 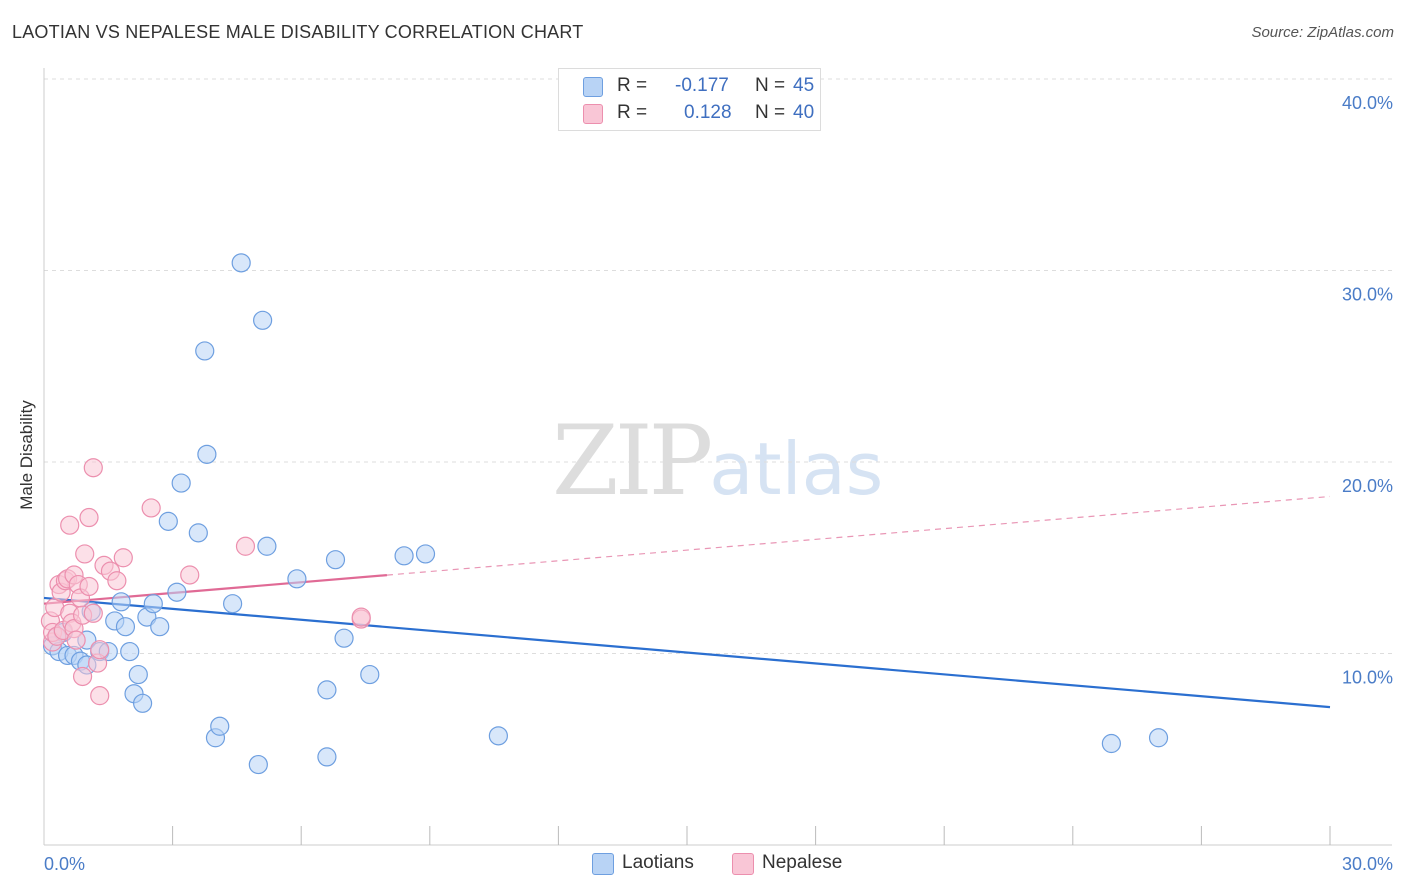 I want to click on watermark: ZIPatlas, so click(x=717, y=461).